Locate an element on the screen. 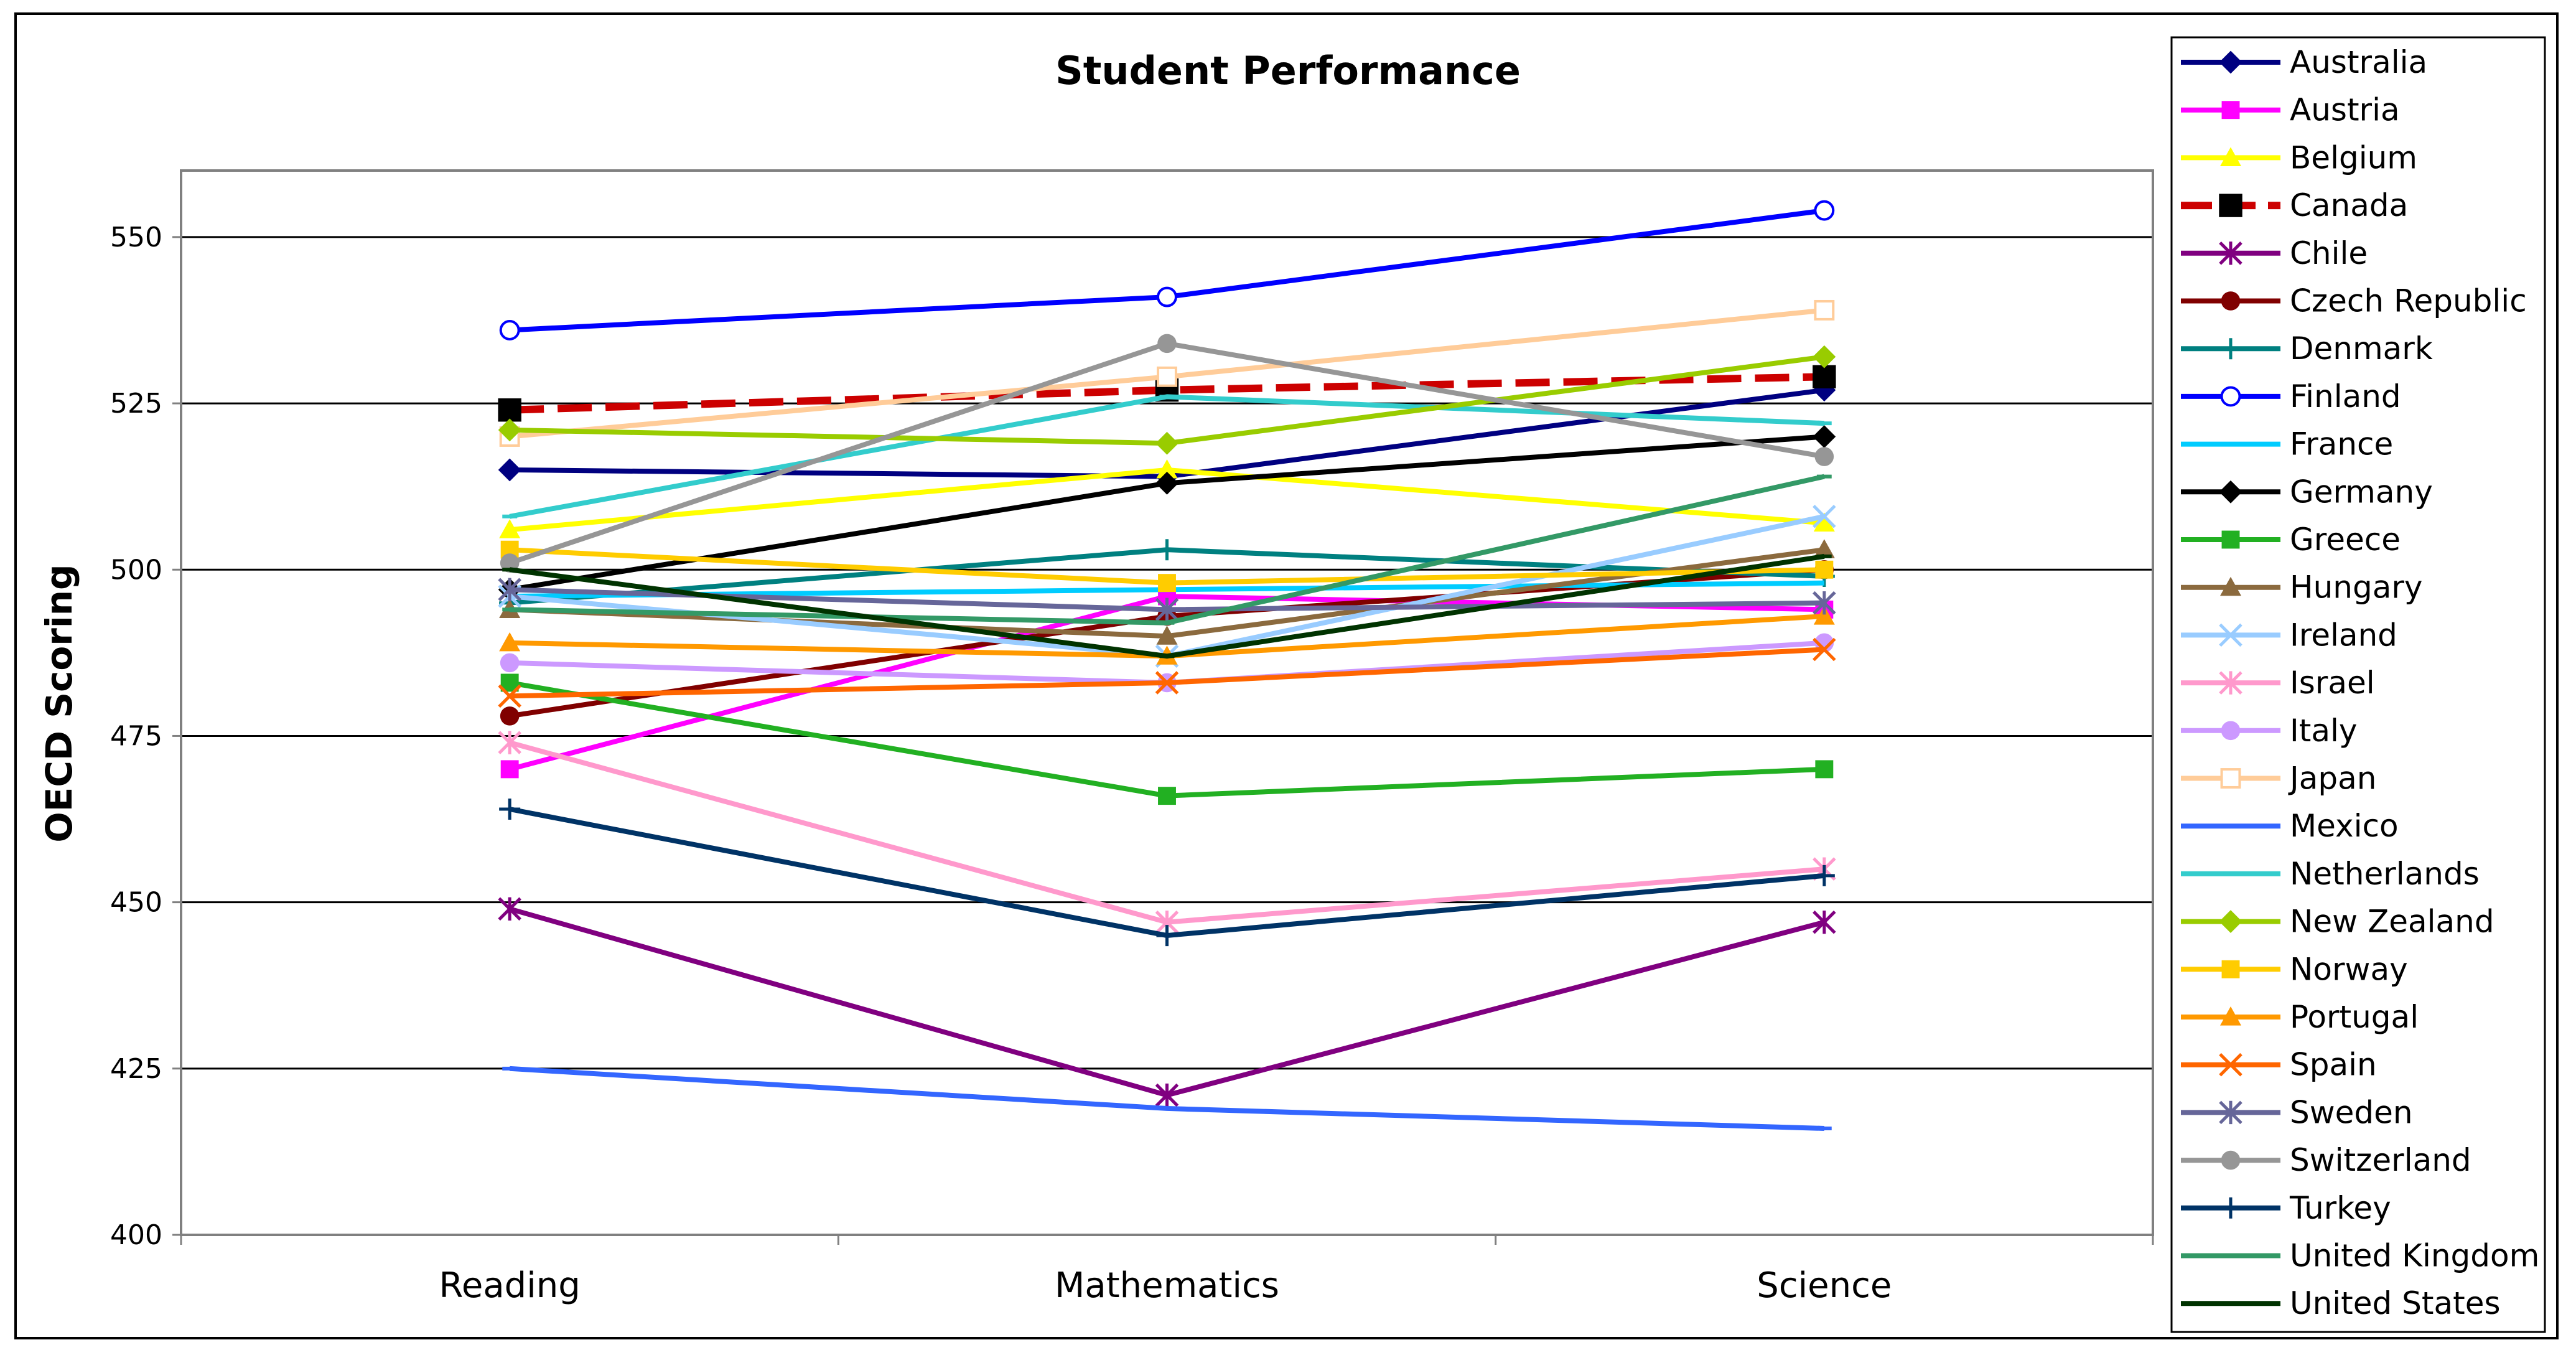 This screenshot has height=1350, width=2576. legend-label-united-kingdom: United Kingdom is located at coordinates (2415, 1256).